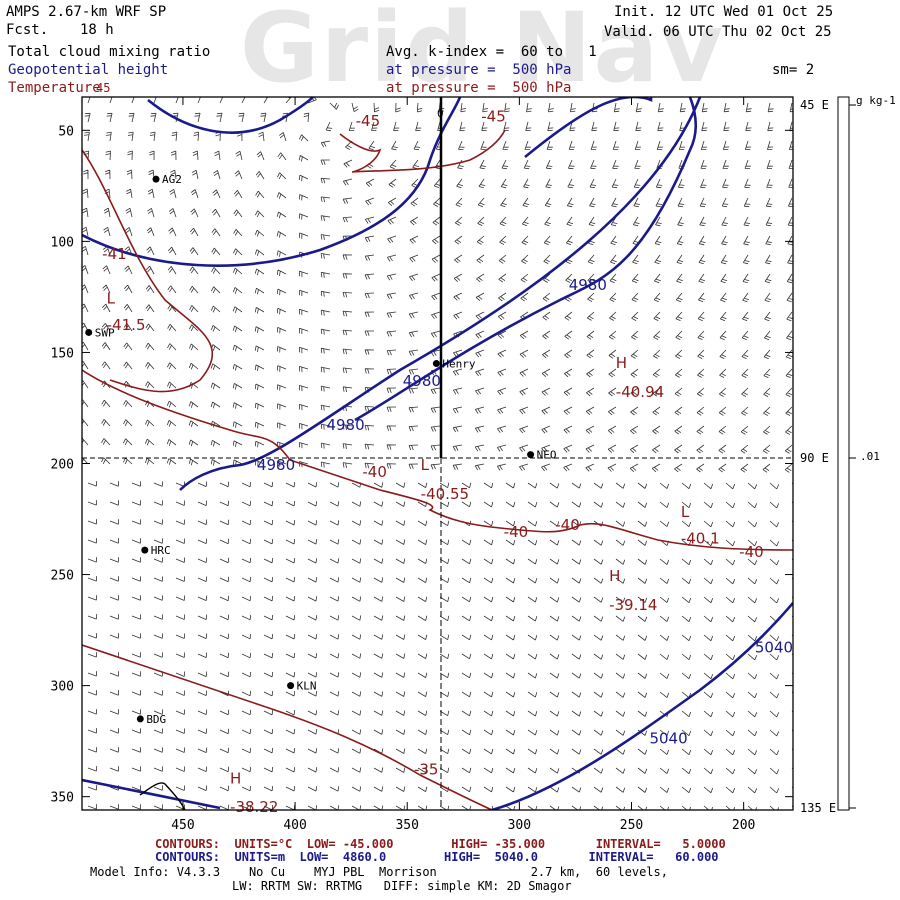 The width and height of the screenshot is (900, 900). What do you see at coordinates (161, 550) in the screenshot?
I see `station-label: HRC` at bounding box center [161, 550].